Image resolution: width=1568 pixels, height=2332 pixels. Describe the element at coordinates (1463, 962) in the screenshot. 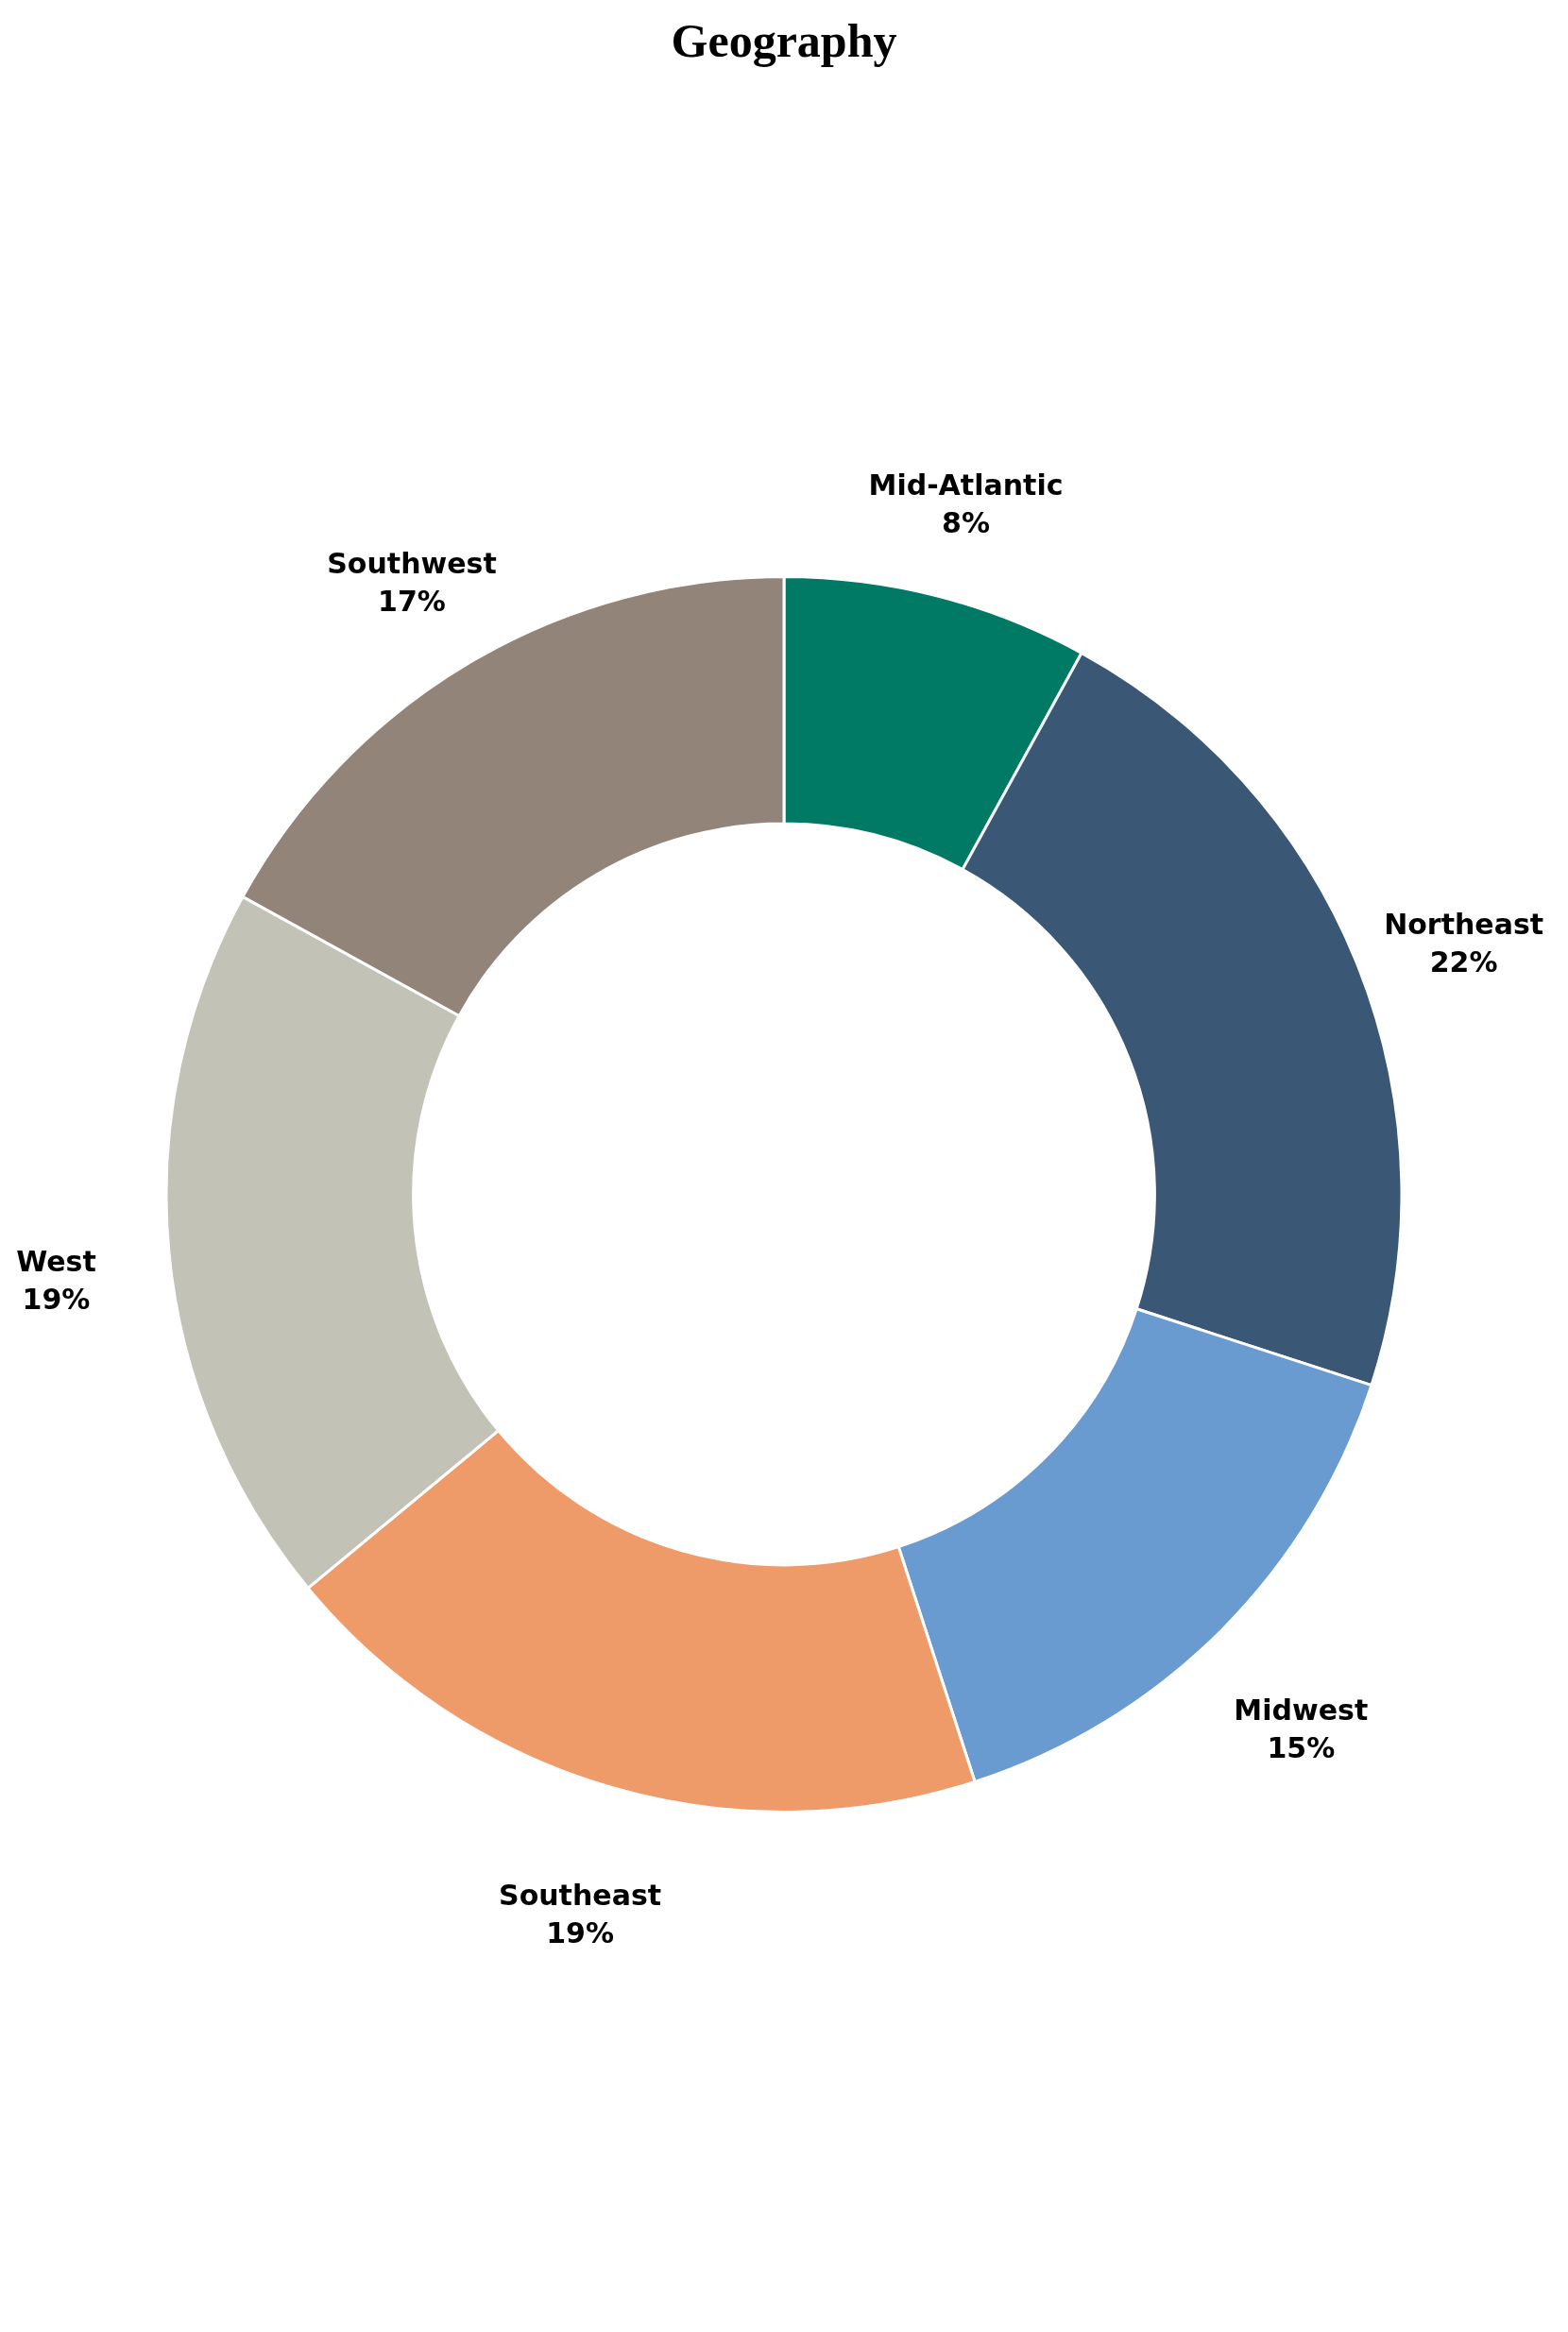

I see `data-label: 22%` at that location.